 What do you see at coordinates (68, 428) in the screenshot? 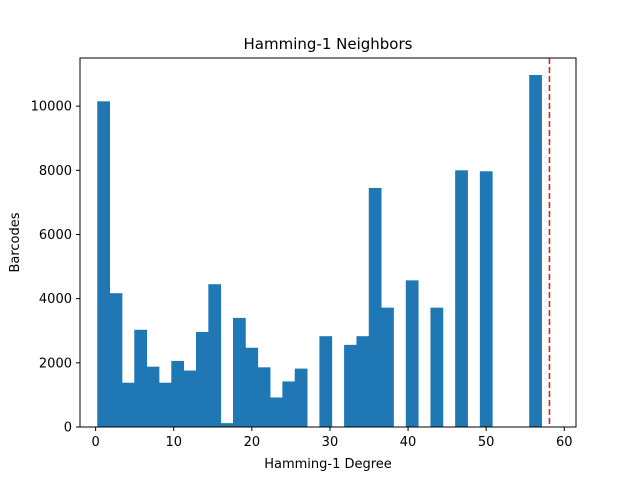
I see `y-tick-label: 0` at bounding box center [68, 428].